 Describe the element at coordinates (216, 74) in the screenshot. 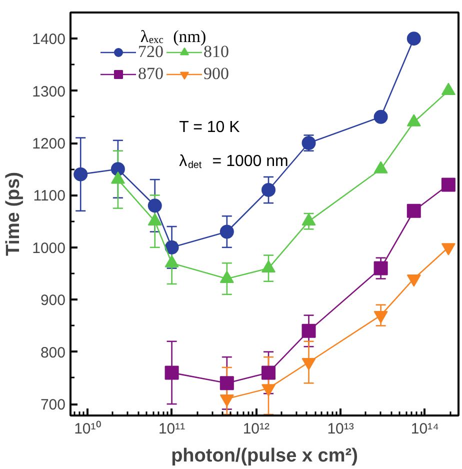

I see `legend-label: 900` at that location.